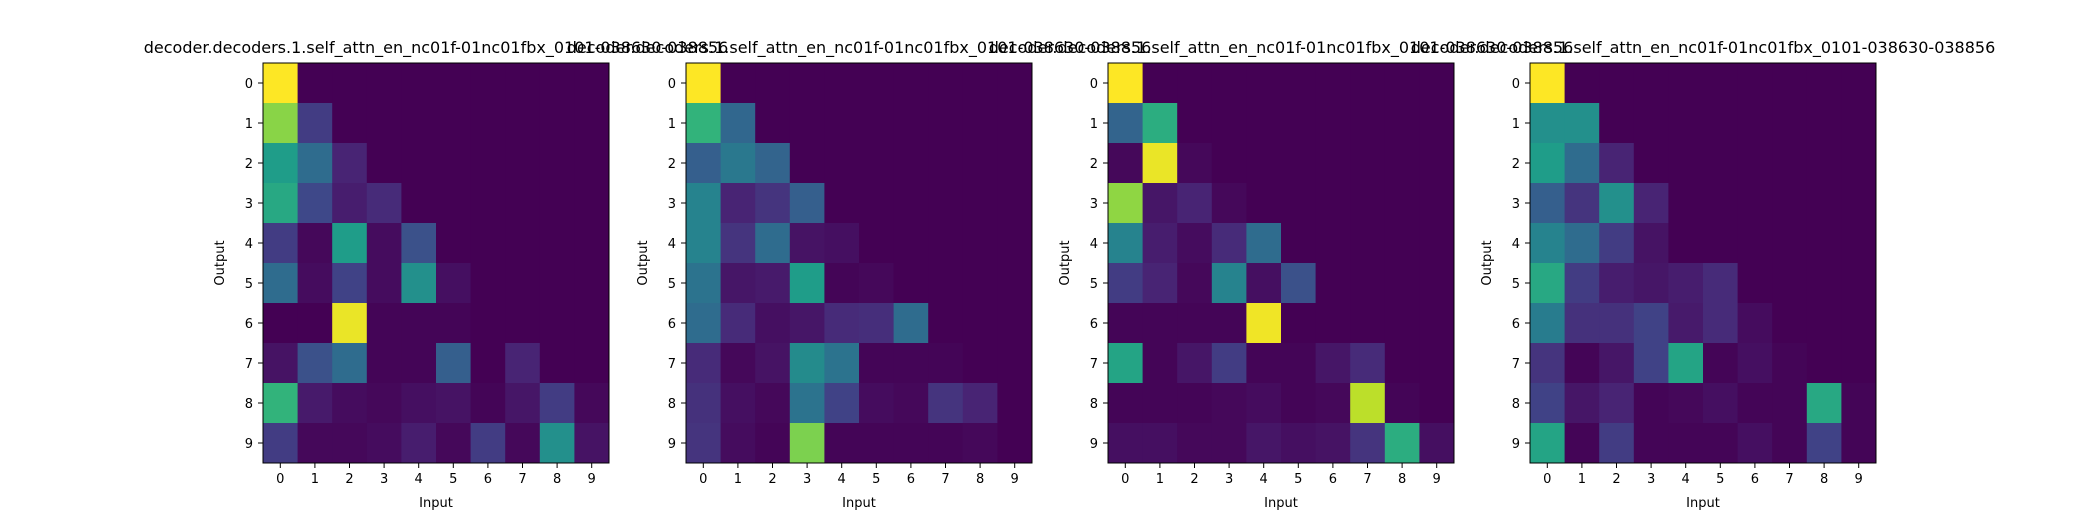 The width and height of the screenshot is (2080, 520). What do you see at coordinates (488, 123) in the screenshot?
I see `heatmap-cell-r1-c6` at bounding box center [488, 123].